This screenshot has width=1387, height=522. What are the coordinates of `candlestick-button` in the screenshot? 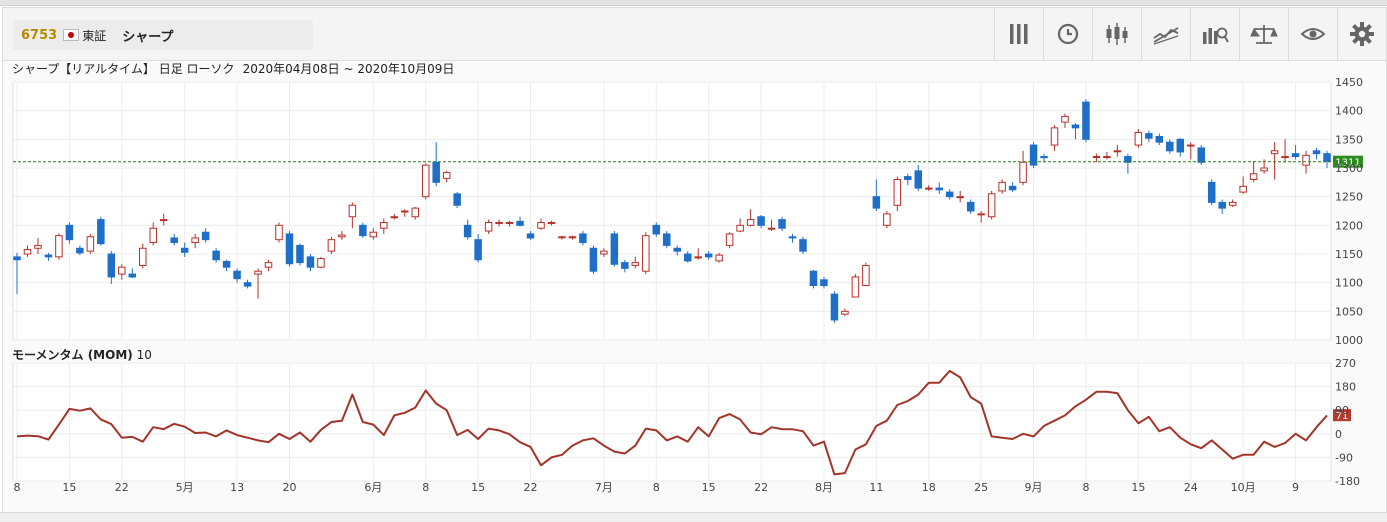 It's located at (1116, 34).